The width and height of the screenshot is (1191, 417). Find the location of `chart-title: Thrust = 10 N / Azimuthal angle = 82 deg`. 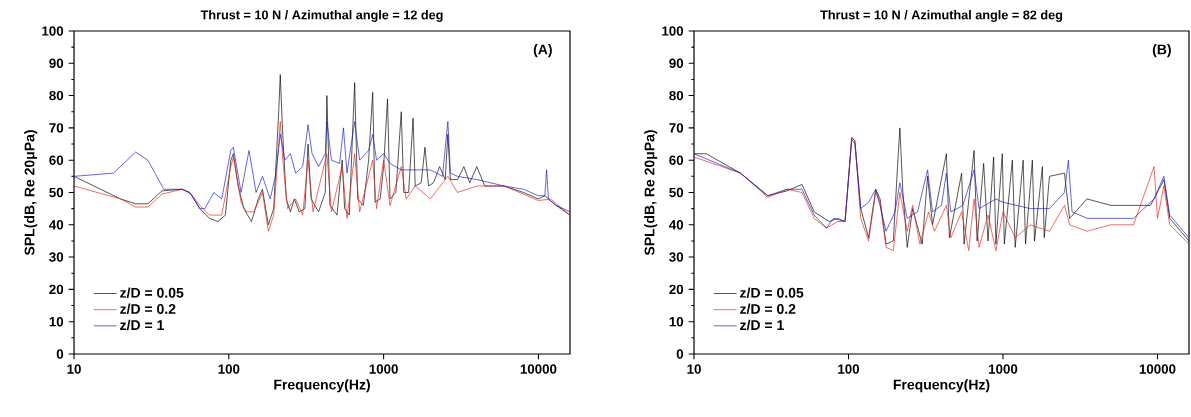

chart-title: Thrust = 10 N / Azimuthal angle = 82 deg is located at coordinates (941, 16).